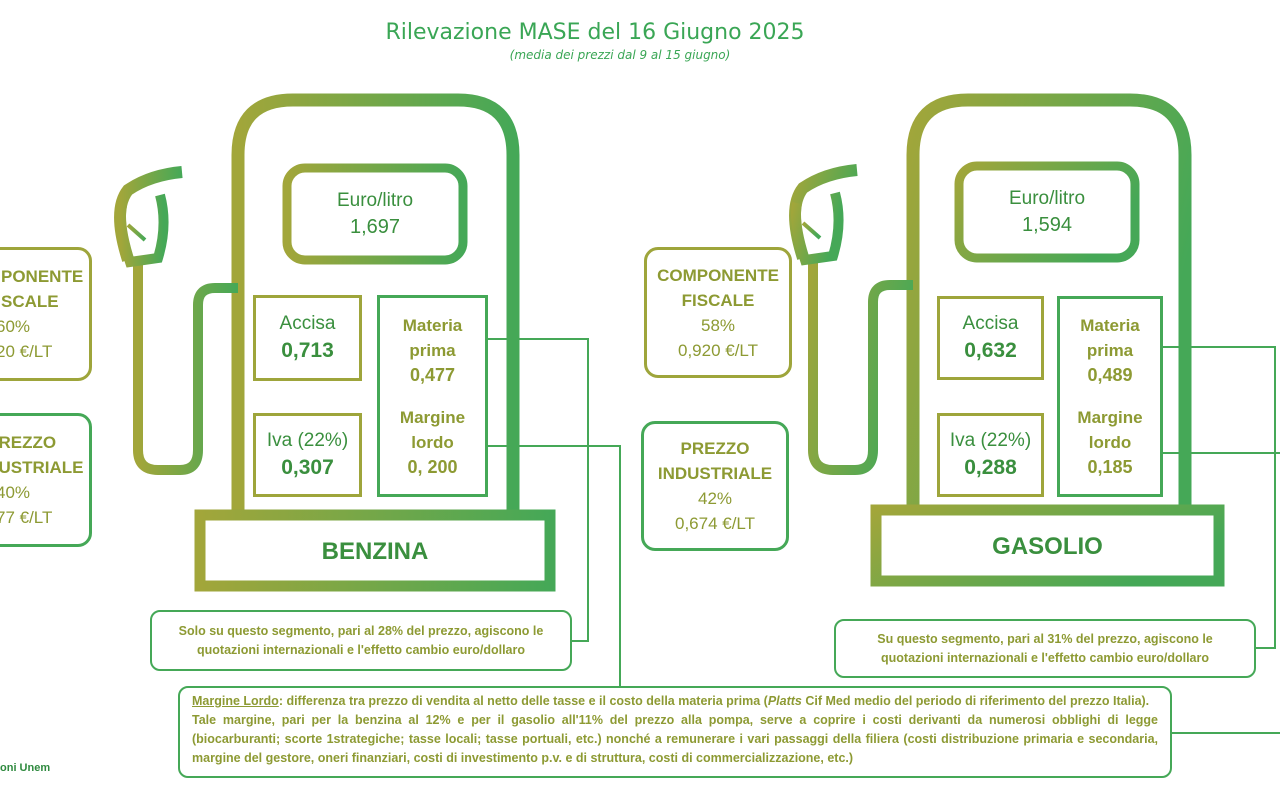  Describe the element at coordinates (718, 312) in the screenshot. I see `gasolio-fiscale-box: COMPONENTE FISCALE 58% 0,920 €/LT` at that location.